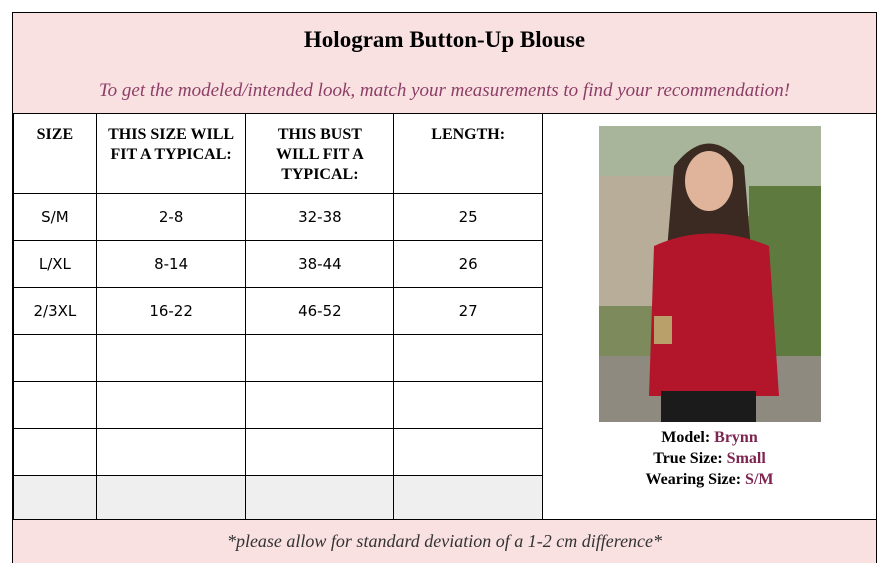 Image resolution: width=889 pixels, height=571 pixels. Describe the element at coordinates (55, 217) in the screenshot. I see `cell: S/M` at that location.